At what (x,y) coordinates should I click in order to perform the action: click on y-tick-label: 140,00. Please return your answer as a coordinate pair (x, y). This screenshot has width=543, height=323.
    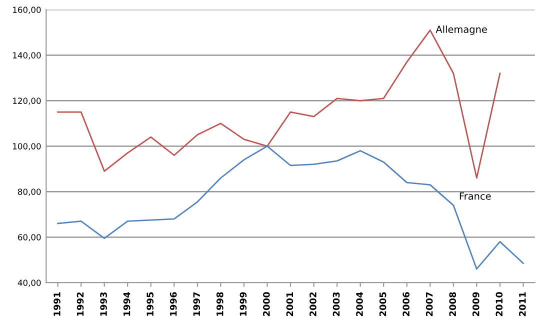
    Looking at the image, I should click on (27, 56).